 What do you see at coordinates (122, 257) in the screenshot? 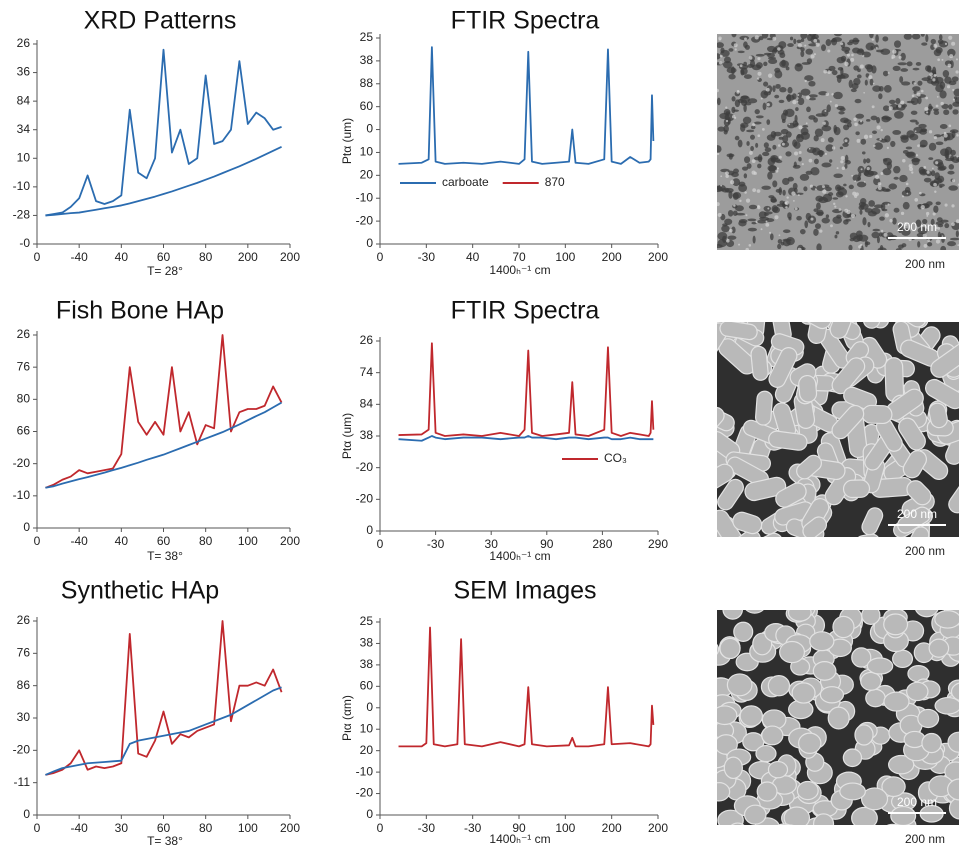
I see `x-tick-label: 40` at bounding box center [122, 257].